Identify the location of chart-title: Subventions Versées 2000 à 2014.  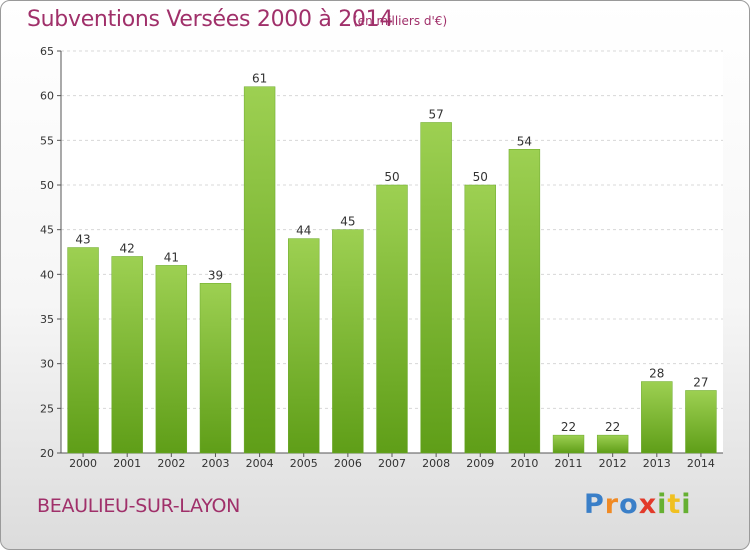
(210, 19).